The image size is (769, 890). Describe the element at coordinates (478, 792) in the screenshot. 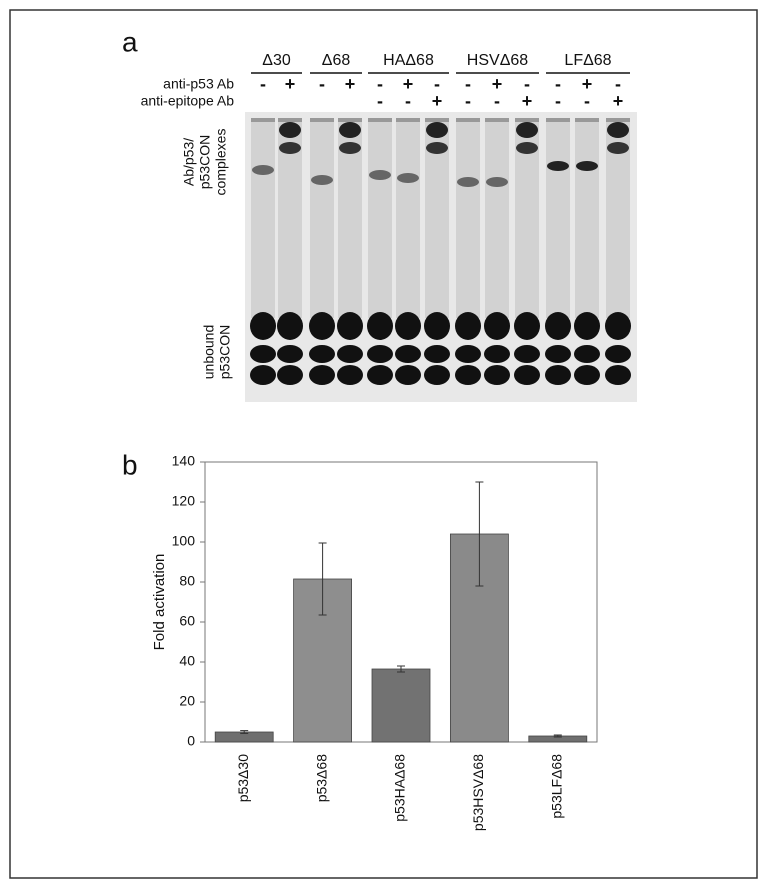

I see `x-tick-label: p53HSVΔ68` at that location.